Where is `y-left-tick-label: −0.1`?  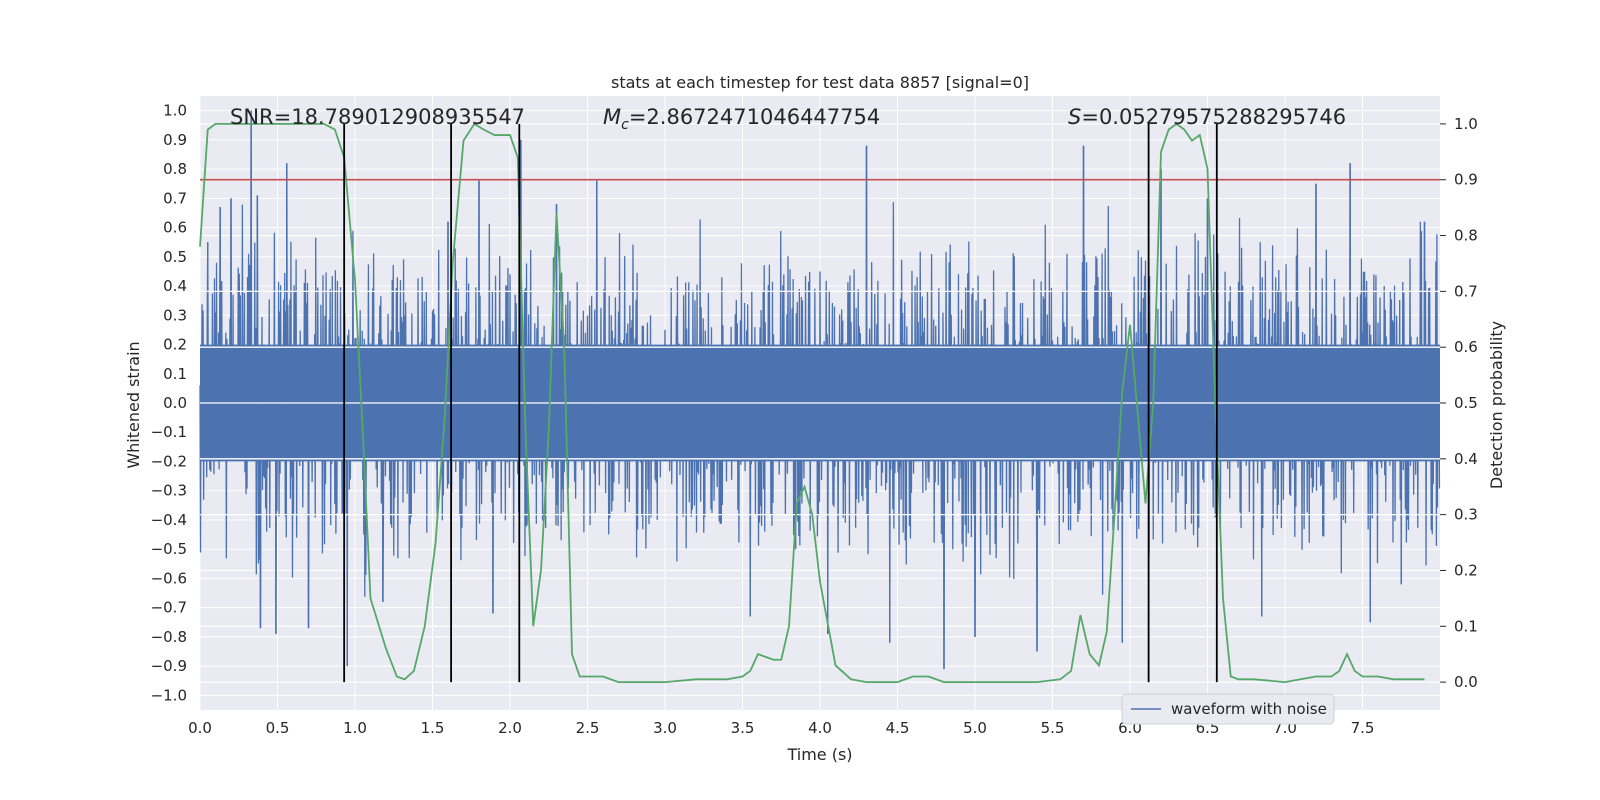
y-left-tick-label: −0.1 is located at coordinates (169, 432).